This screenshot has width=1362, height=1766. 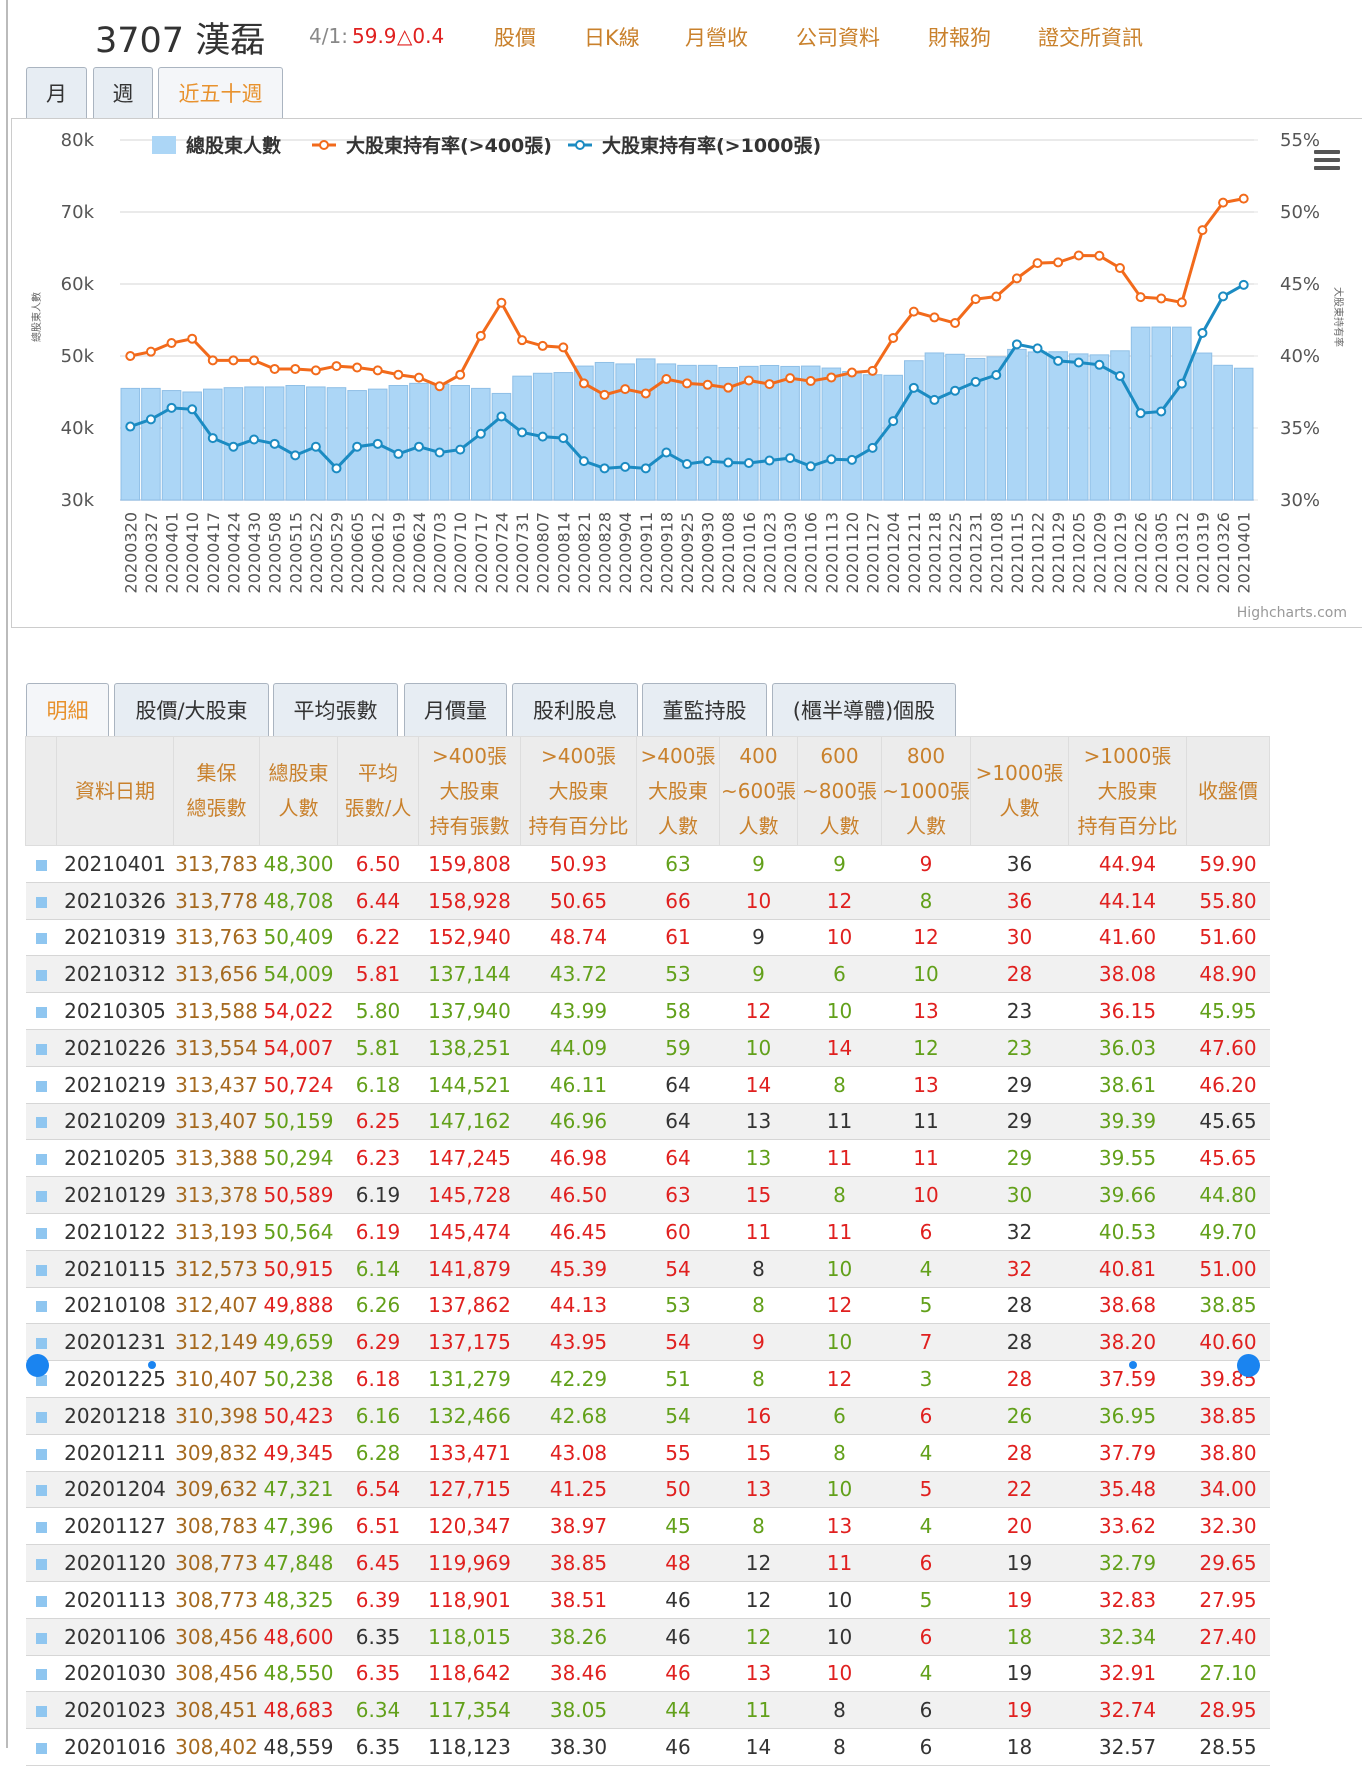 What do you see at coordinates (1019, 1195) in the screenshot?
I see `table-cell: 30` at bounding box center [1019, 1195].